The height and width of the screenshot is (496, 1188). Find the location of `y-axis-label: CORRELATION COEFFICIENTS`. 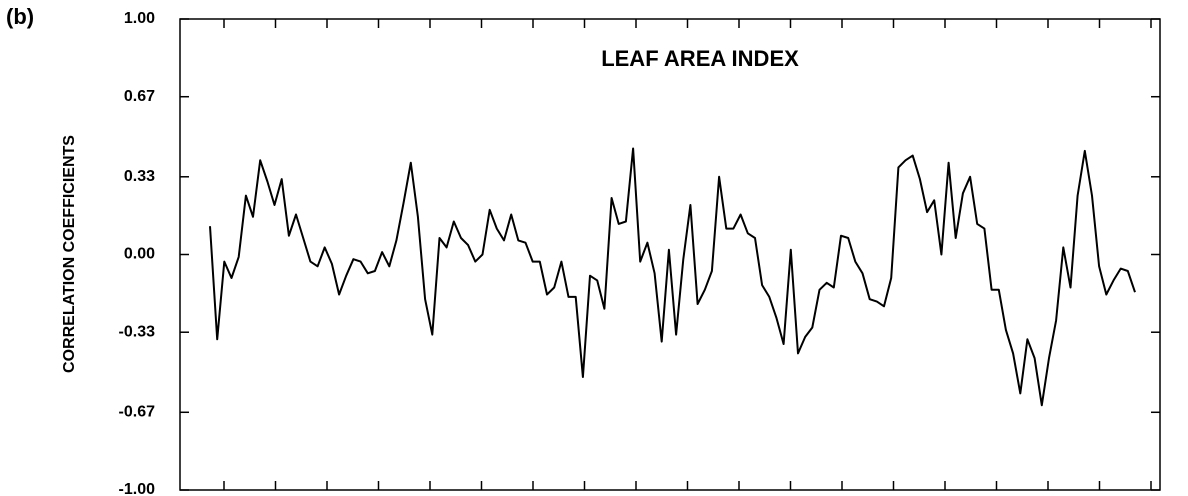

y-axis-label: CORRELATION COEFFICIENTS is located at coordinates (69, 254).